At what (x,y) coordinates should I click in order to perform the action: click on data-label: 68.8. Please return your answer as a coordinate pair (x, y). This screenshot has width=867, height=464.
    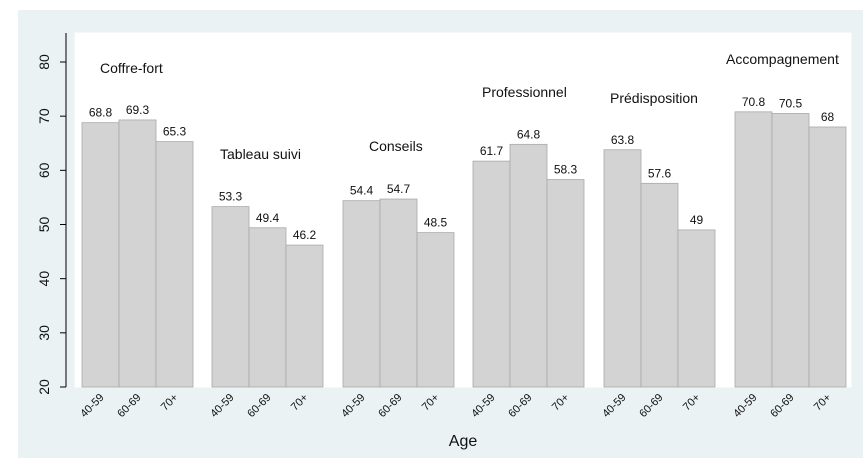
    Looking at the image, I should click on (101, 113).